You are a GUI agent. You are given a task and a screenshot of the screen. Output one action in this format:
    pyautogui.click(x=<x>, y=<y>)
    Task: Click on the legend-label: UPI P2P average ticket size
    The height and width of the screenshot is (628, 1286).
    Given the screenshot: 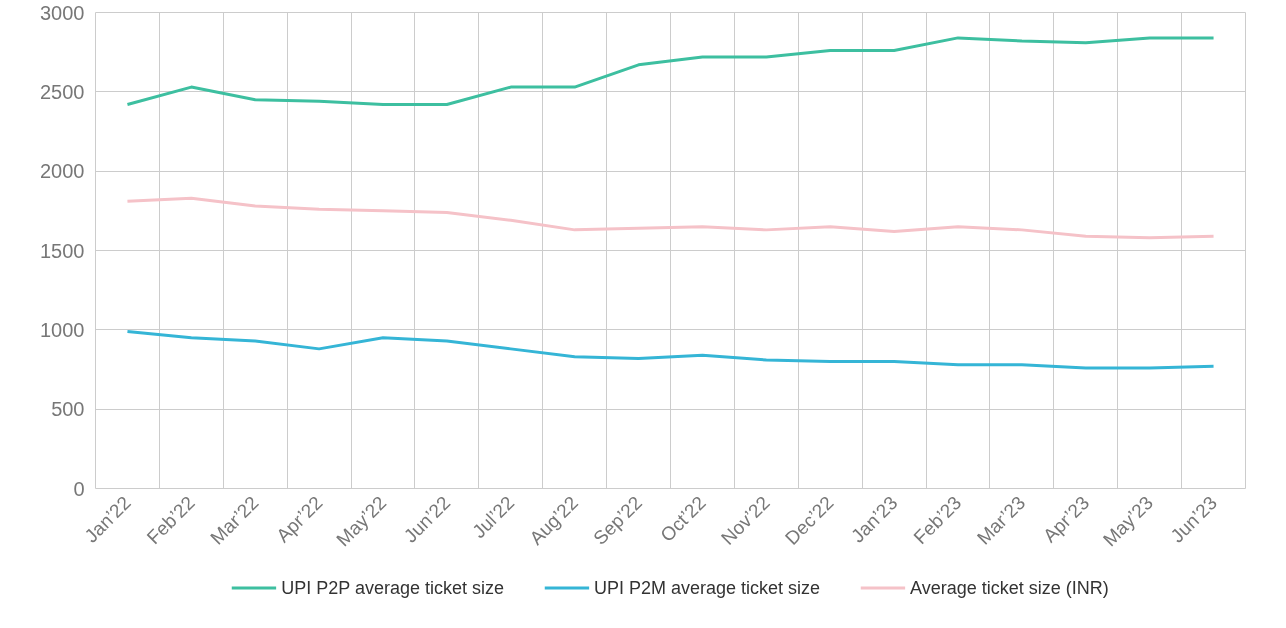 What is the action you would take?
    pyautogui.click(x=392, y=587)
    